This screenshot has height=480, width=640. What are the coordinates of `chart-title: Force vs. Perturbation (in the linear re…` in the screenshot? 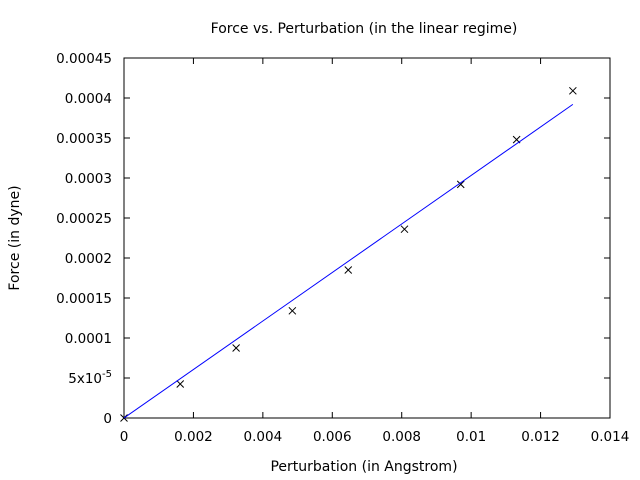 It's located at (364, 29).